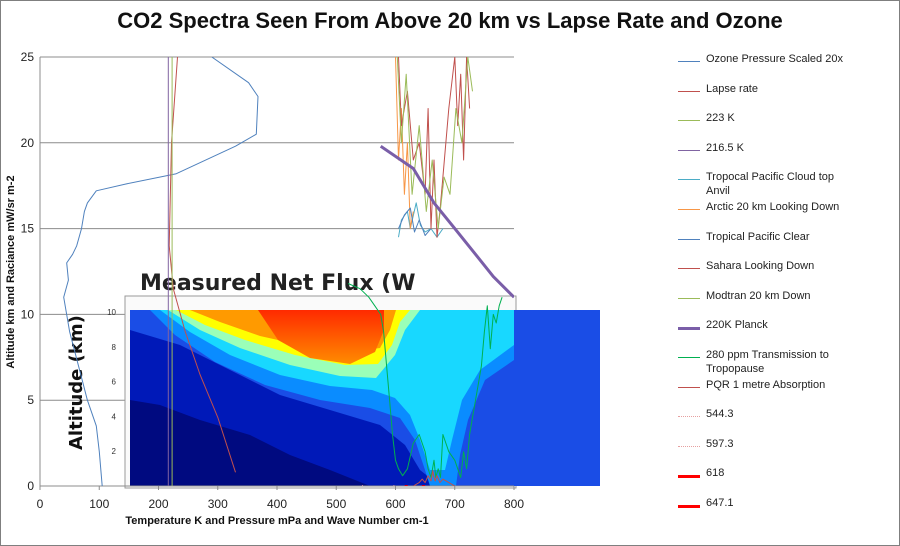 Image resolution: width=900 pixels, height=546 pixels. Describe the element at coordinates (720, 443) in the screenshot. I see `legend-label: 597.3` at that location.